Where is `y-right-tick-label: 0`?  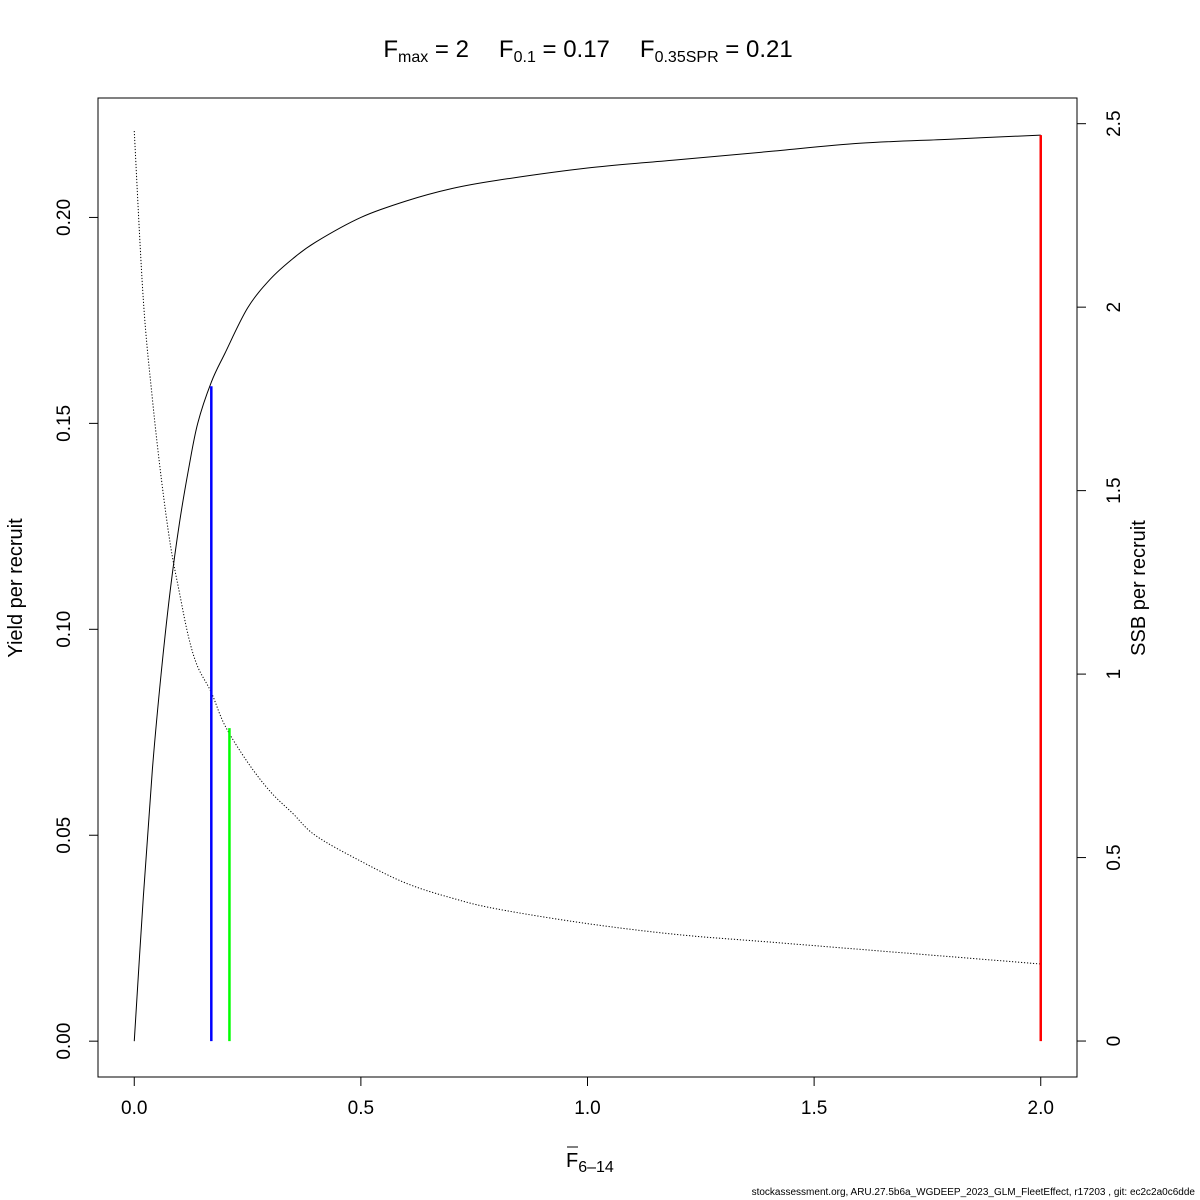
y-right-tick-label: 0 is located at coordinates (1114, 1041).